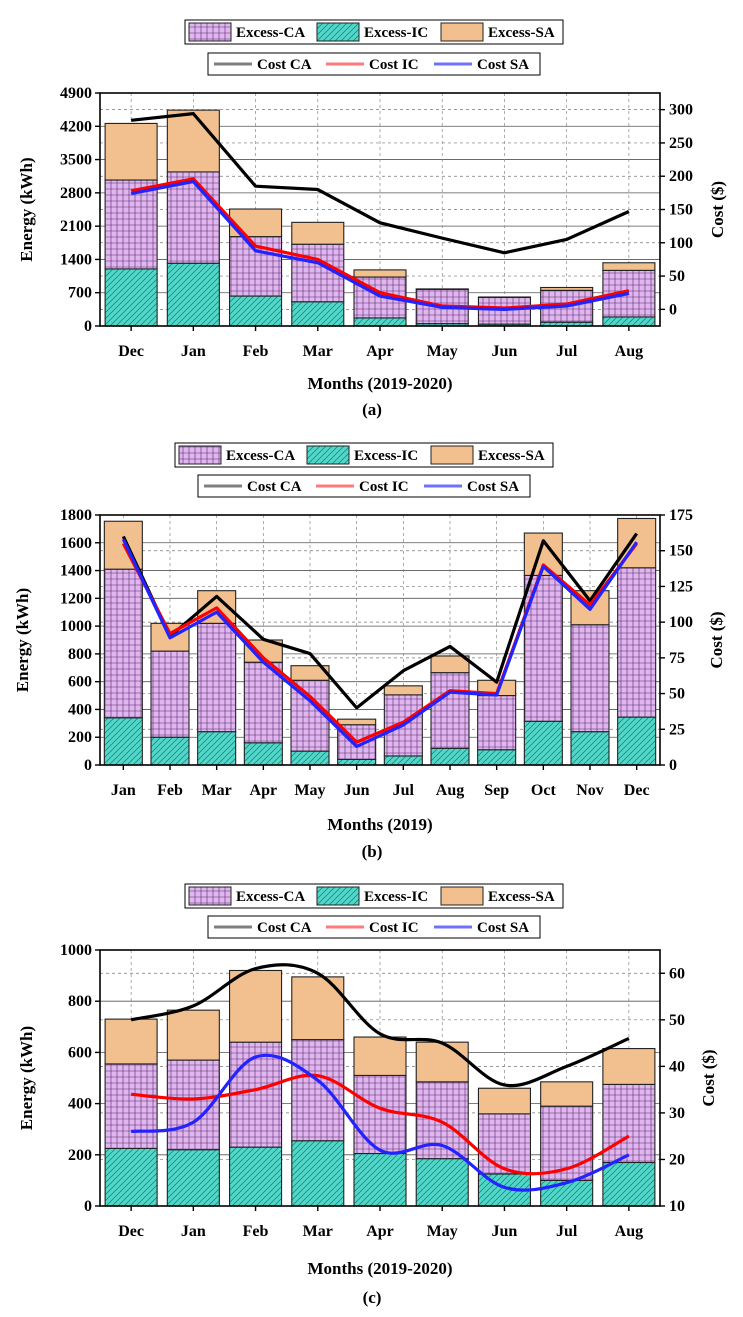 The image size is (743, 1317). What do you see at coordinates (200, 455) in the screenshot?
I see `legend-swatch-excess-ca` at bounding box center [200, 455].